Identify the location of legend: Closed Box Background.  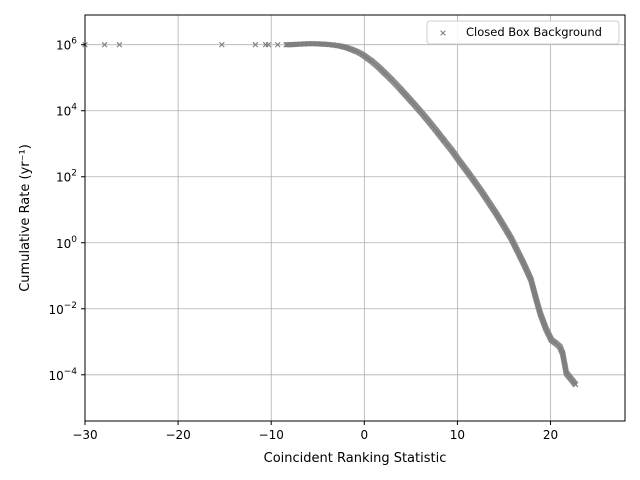
(523, 32).